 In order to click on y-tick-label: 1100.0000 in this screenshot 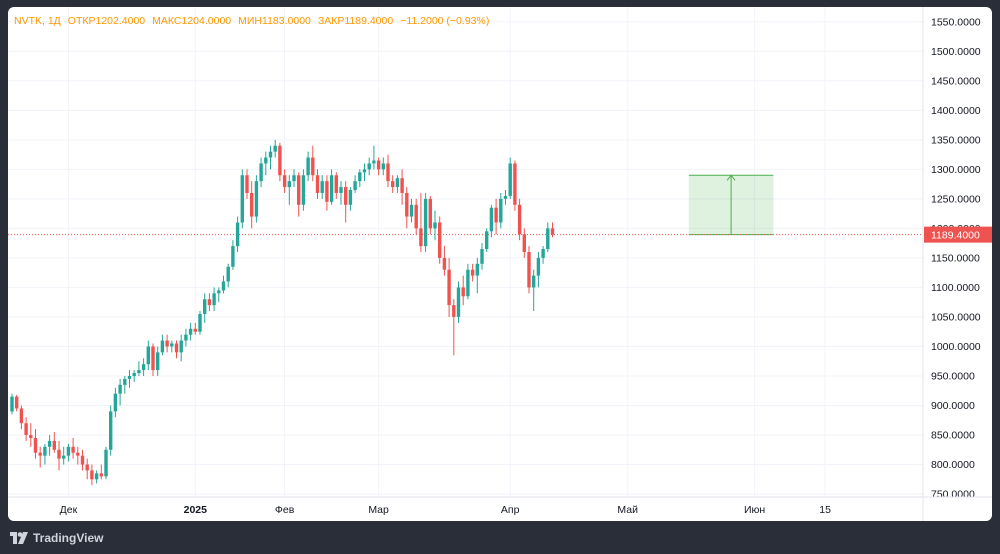, I will do `click(955, 288)`.